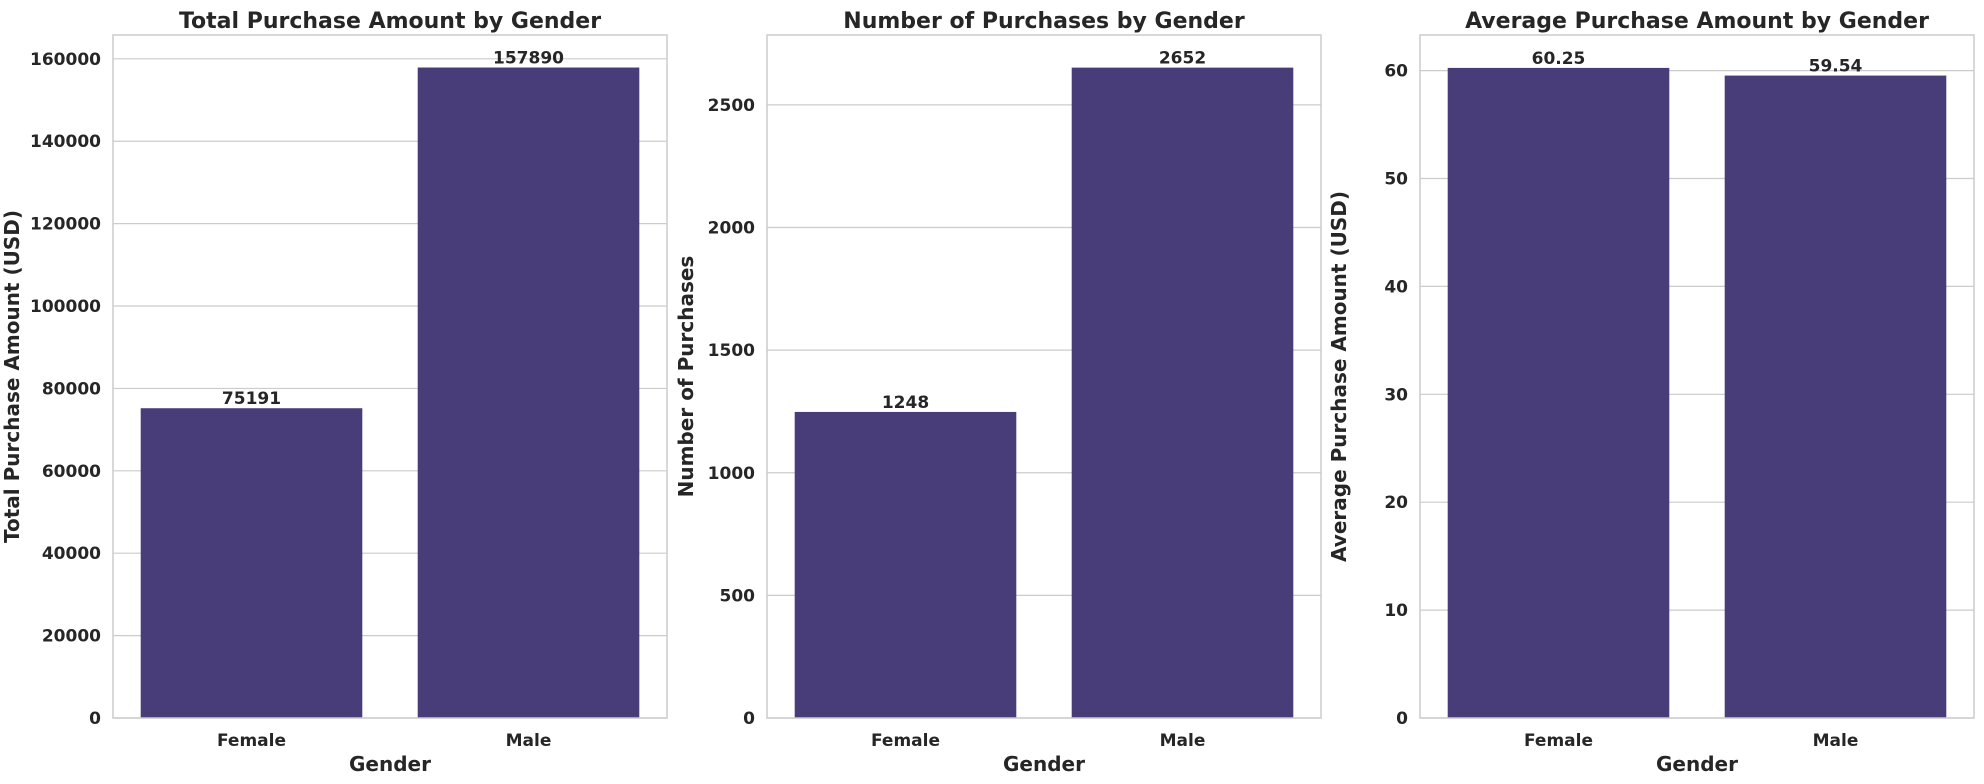 This screenshot has width=1984, height=784. Describe the element at coordinates (905, 403) in the screenshot. I see `data-label: 1248` at that location.